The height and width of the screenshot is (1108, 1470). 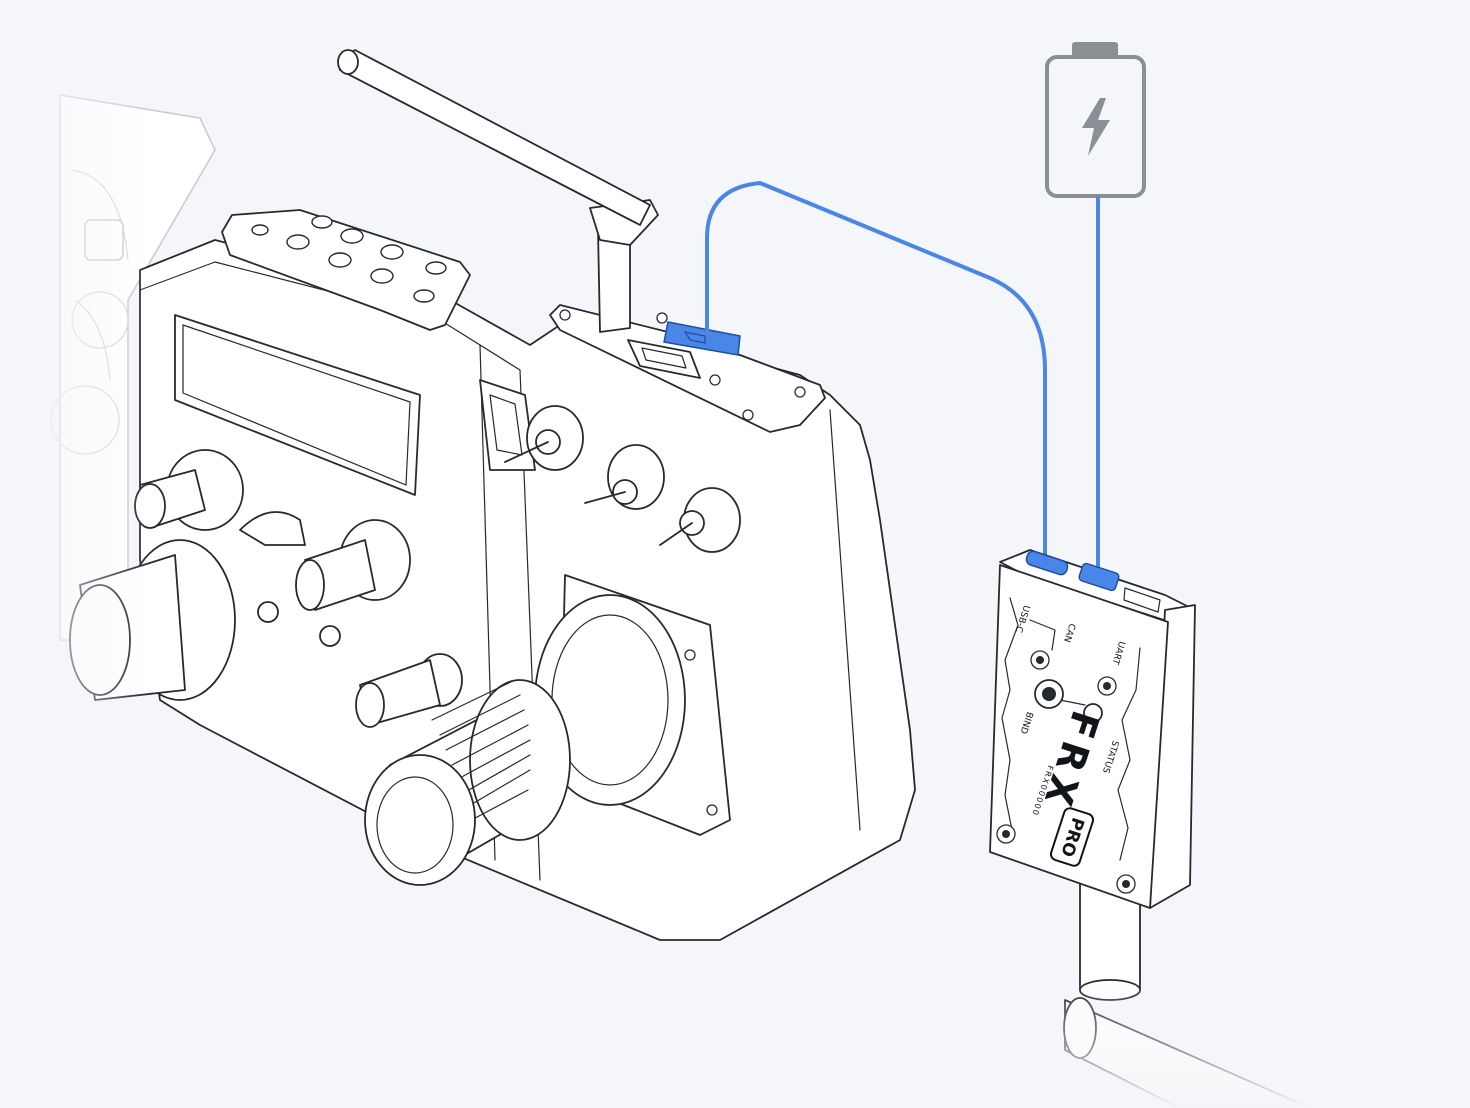 I want to click on bind-button, so click(x=1049, y=694).